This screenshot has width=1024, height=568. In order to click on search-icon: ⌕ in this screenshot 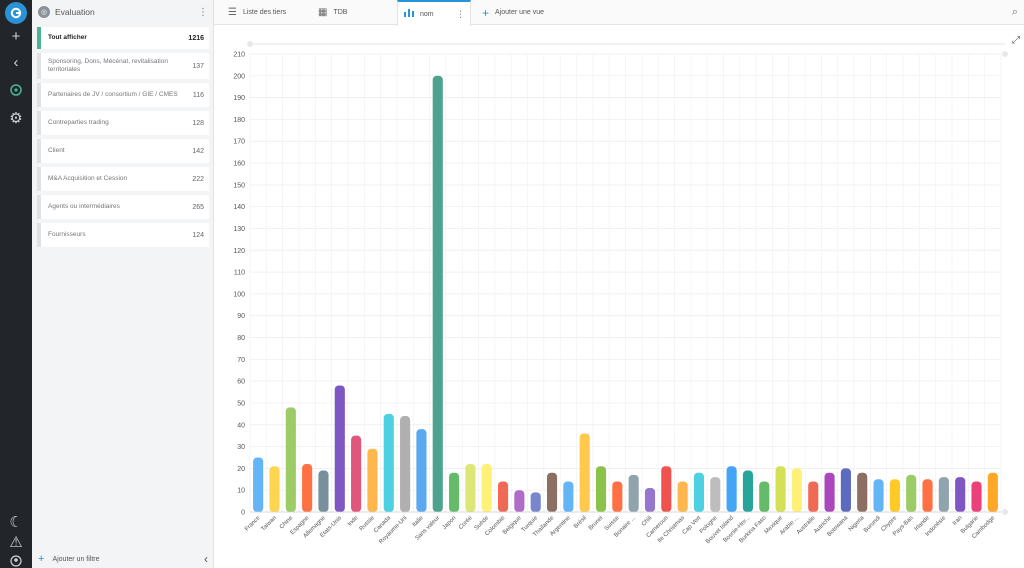, I will do `click(1014, 12)`.